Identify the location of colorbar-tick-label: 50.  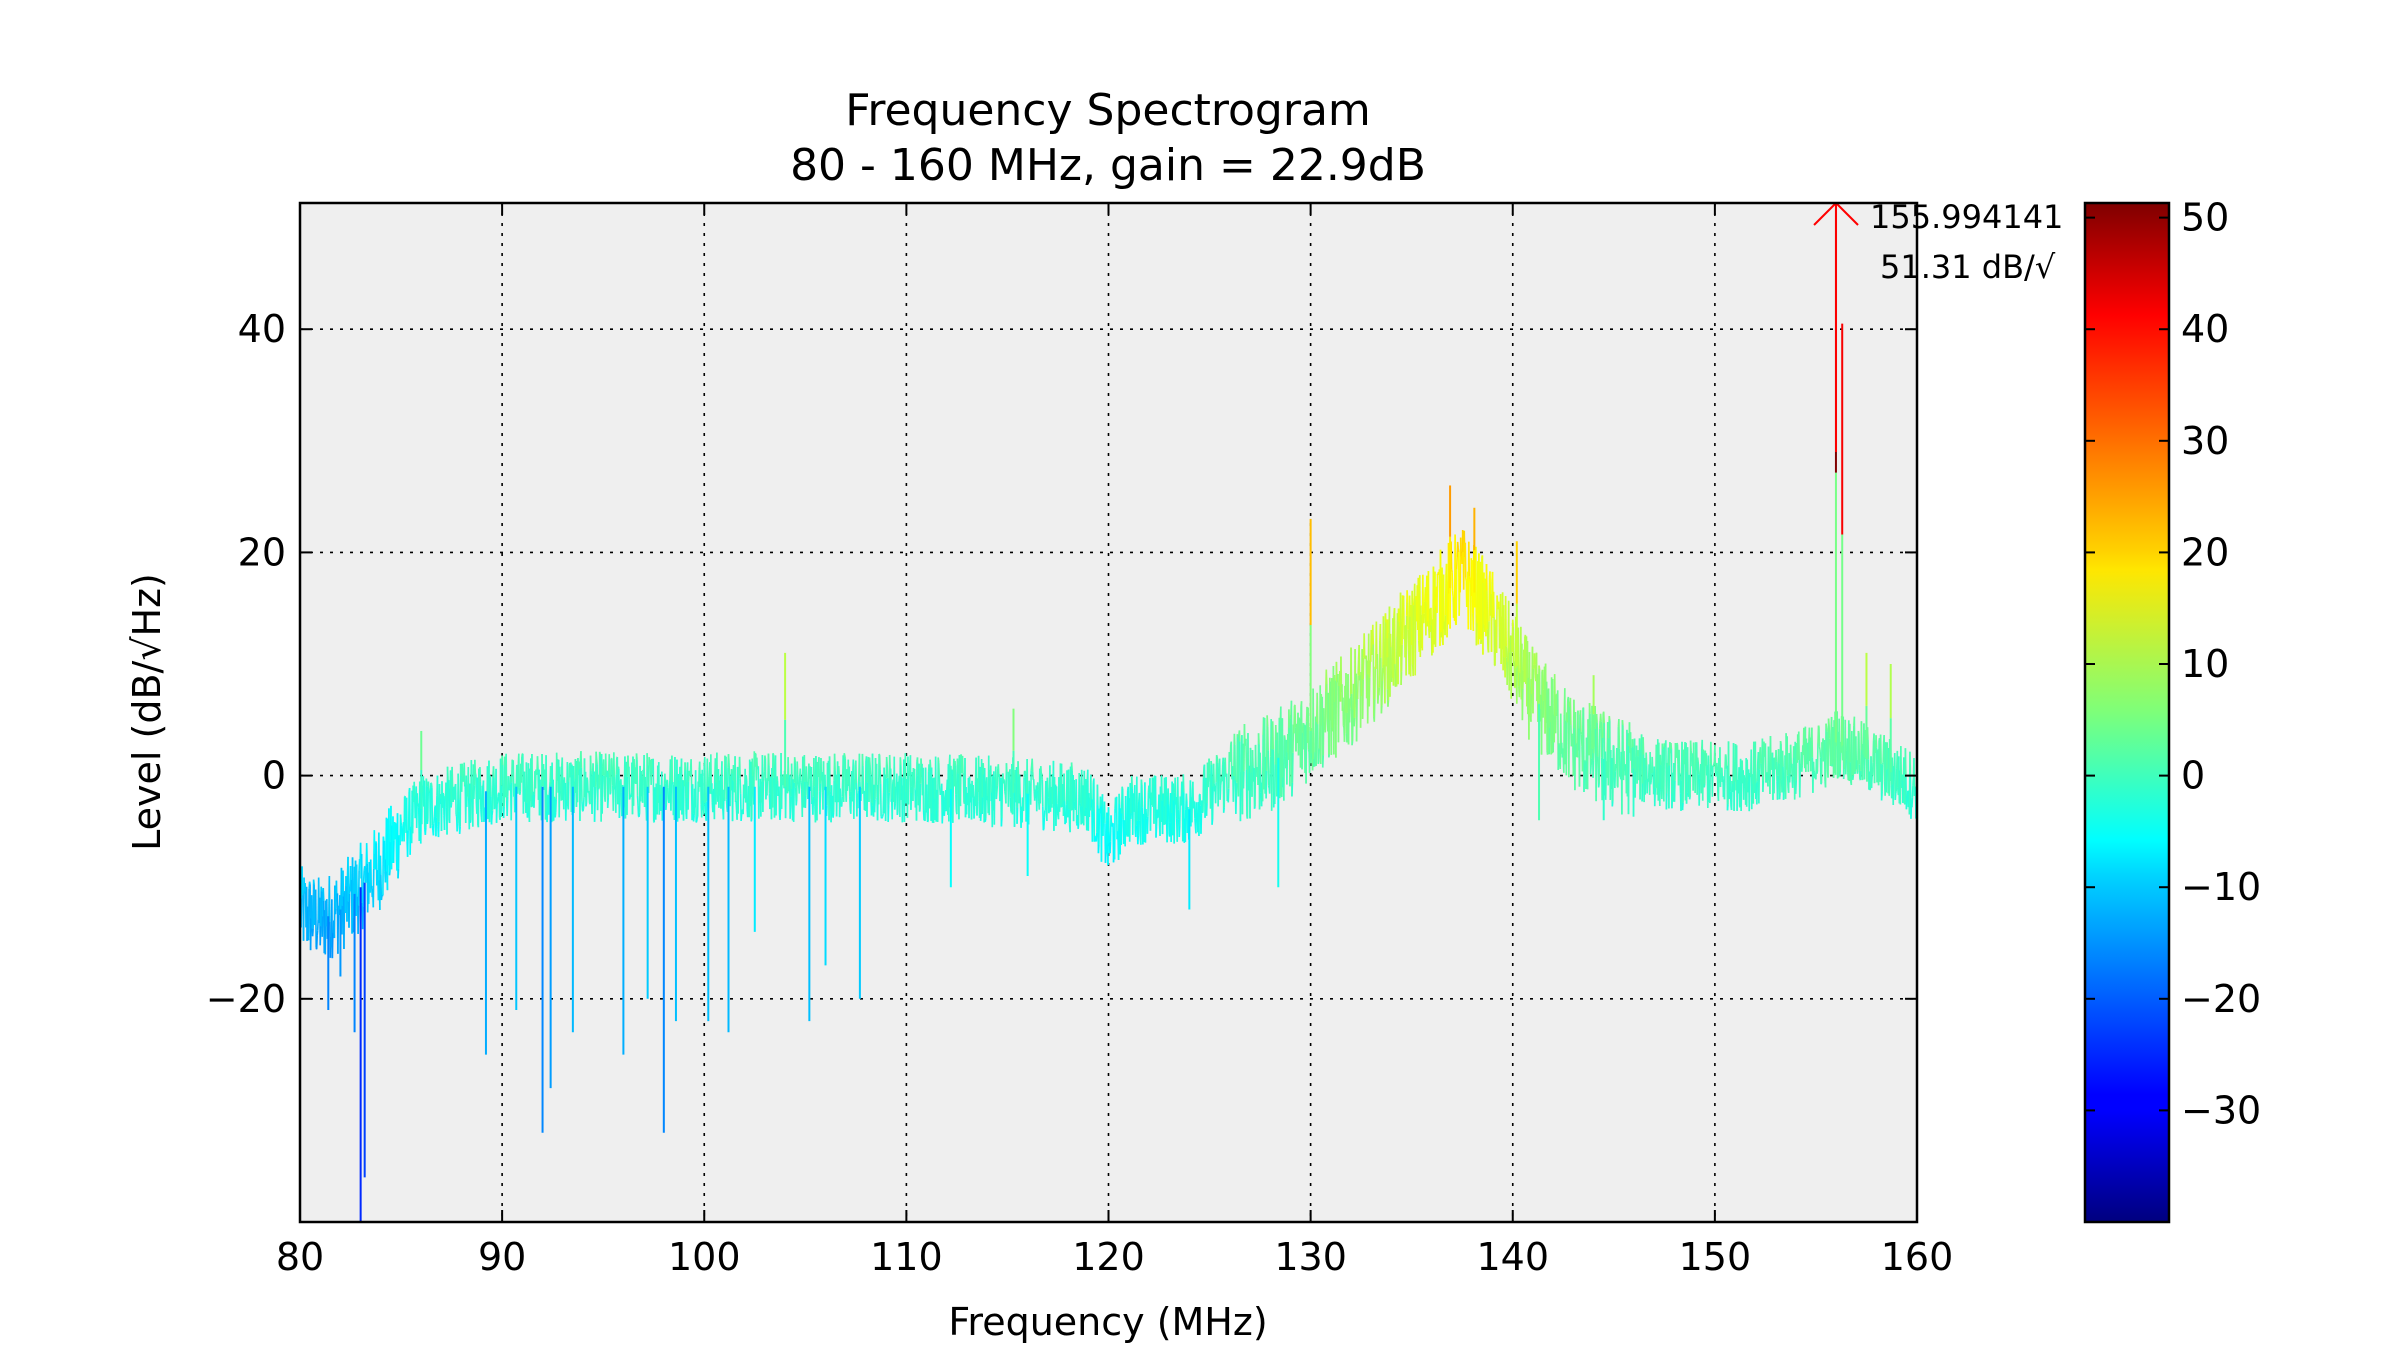
(2205, 218).